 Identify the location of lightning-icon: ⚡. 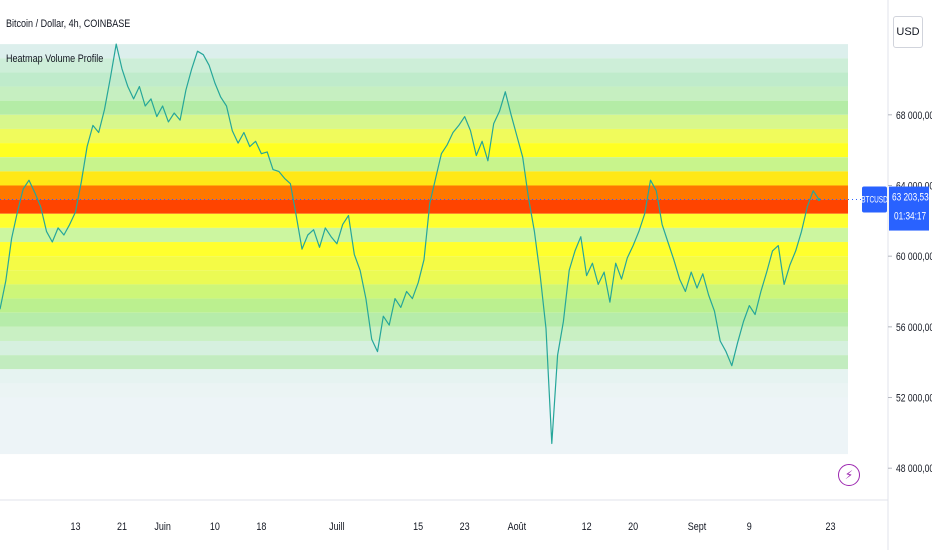
(849, 475).